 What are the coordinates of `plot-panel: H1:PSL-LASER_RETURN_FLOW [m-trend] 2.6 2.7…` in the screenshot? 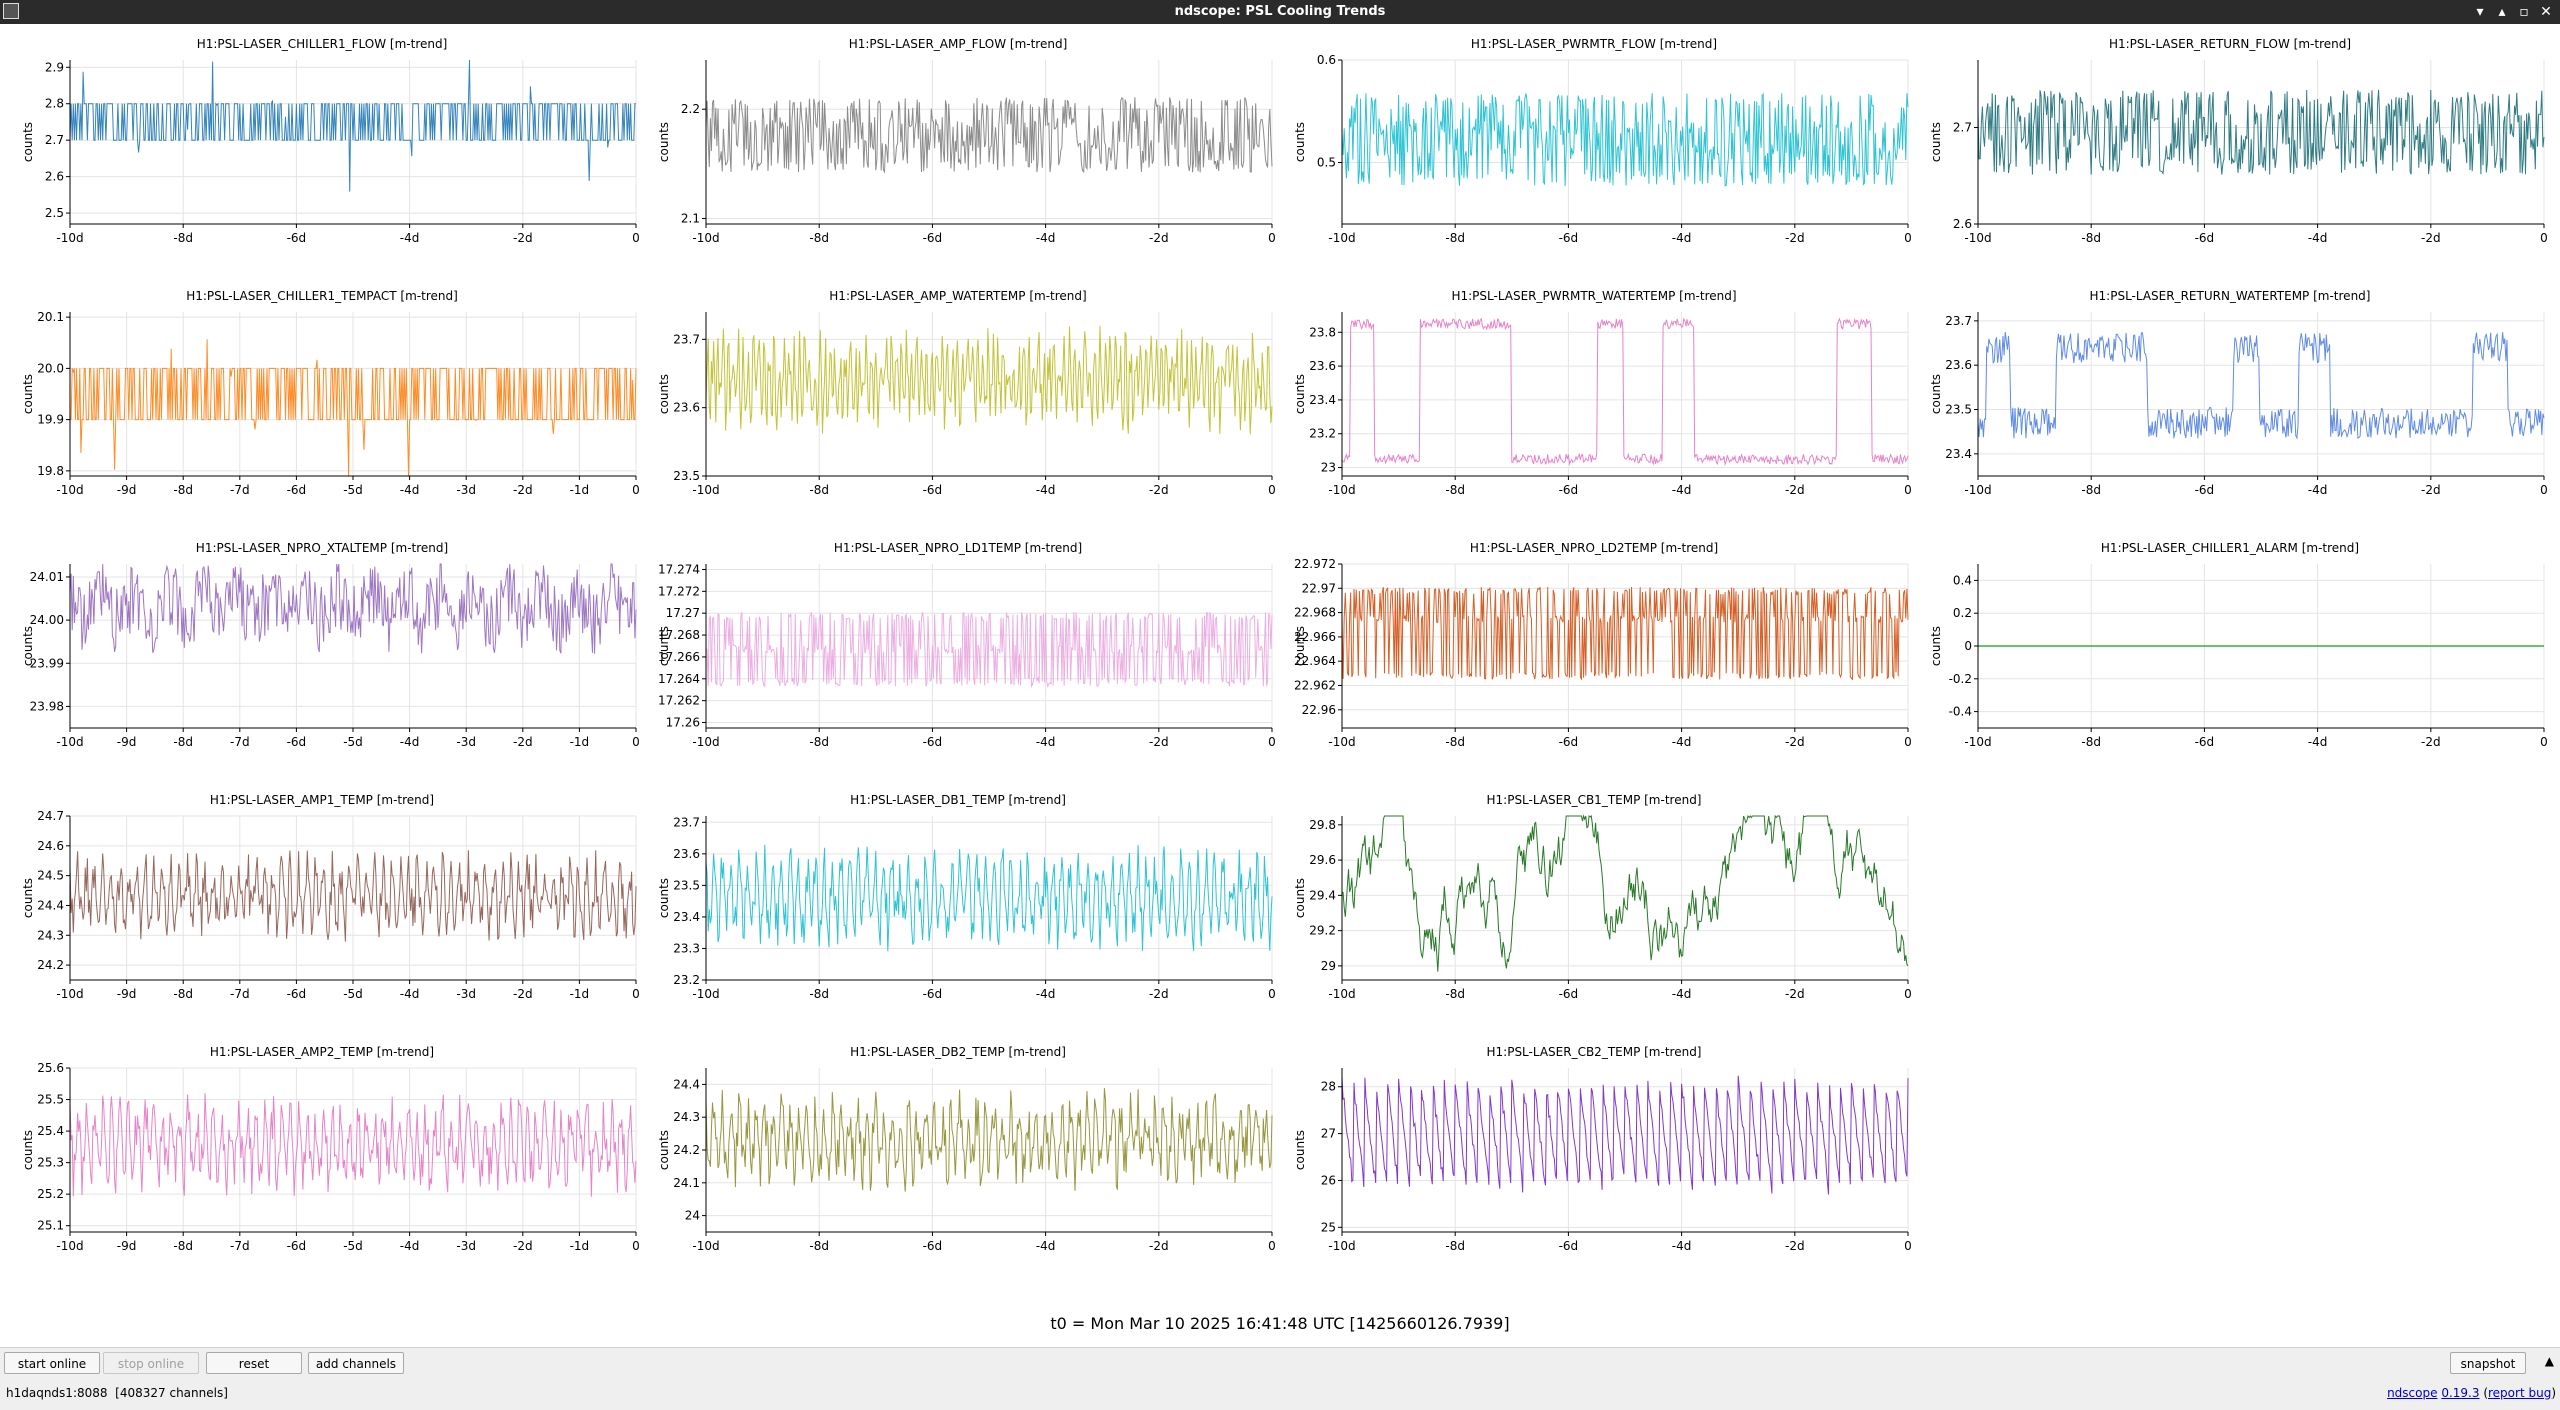 It's located at (2238, 141).